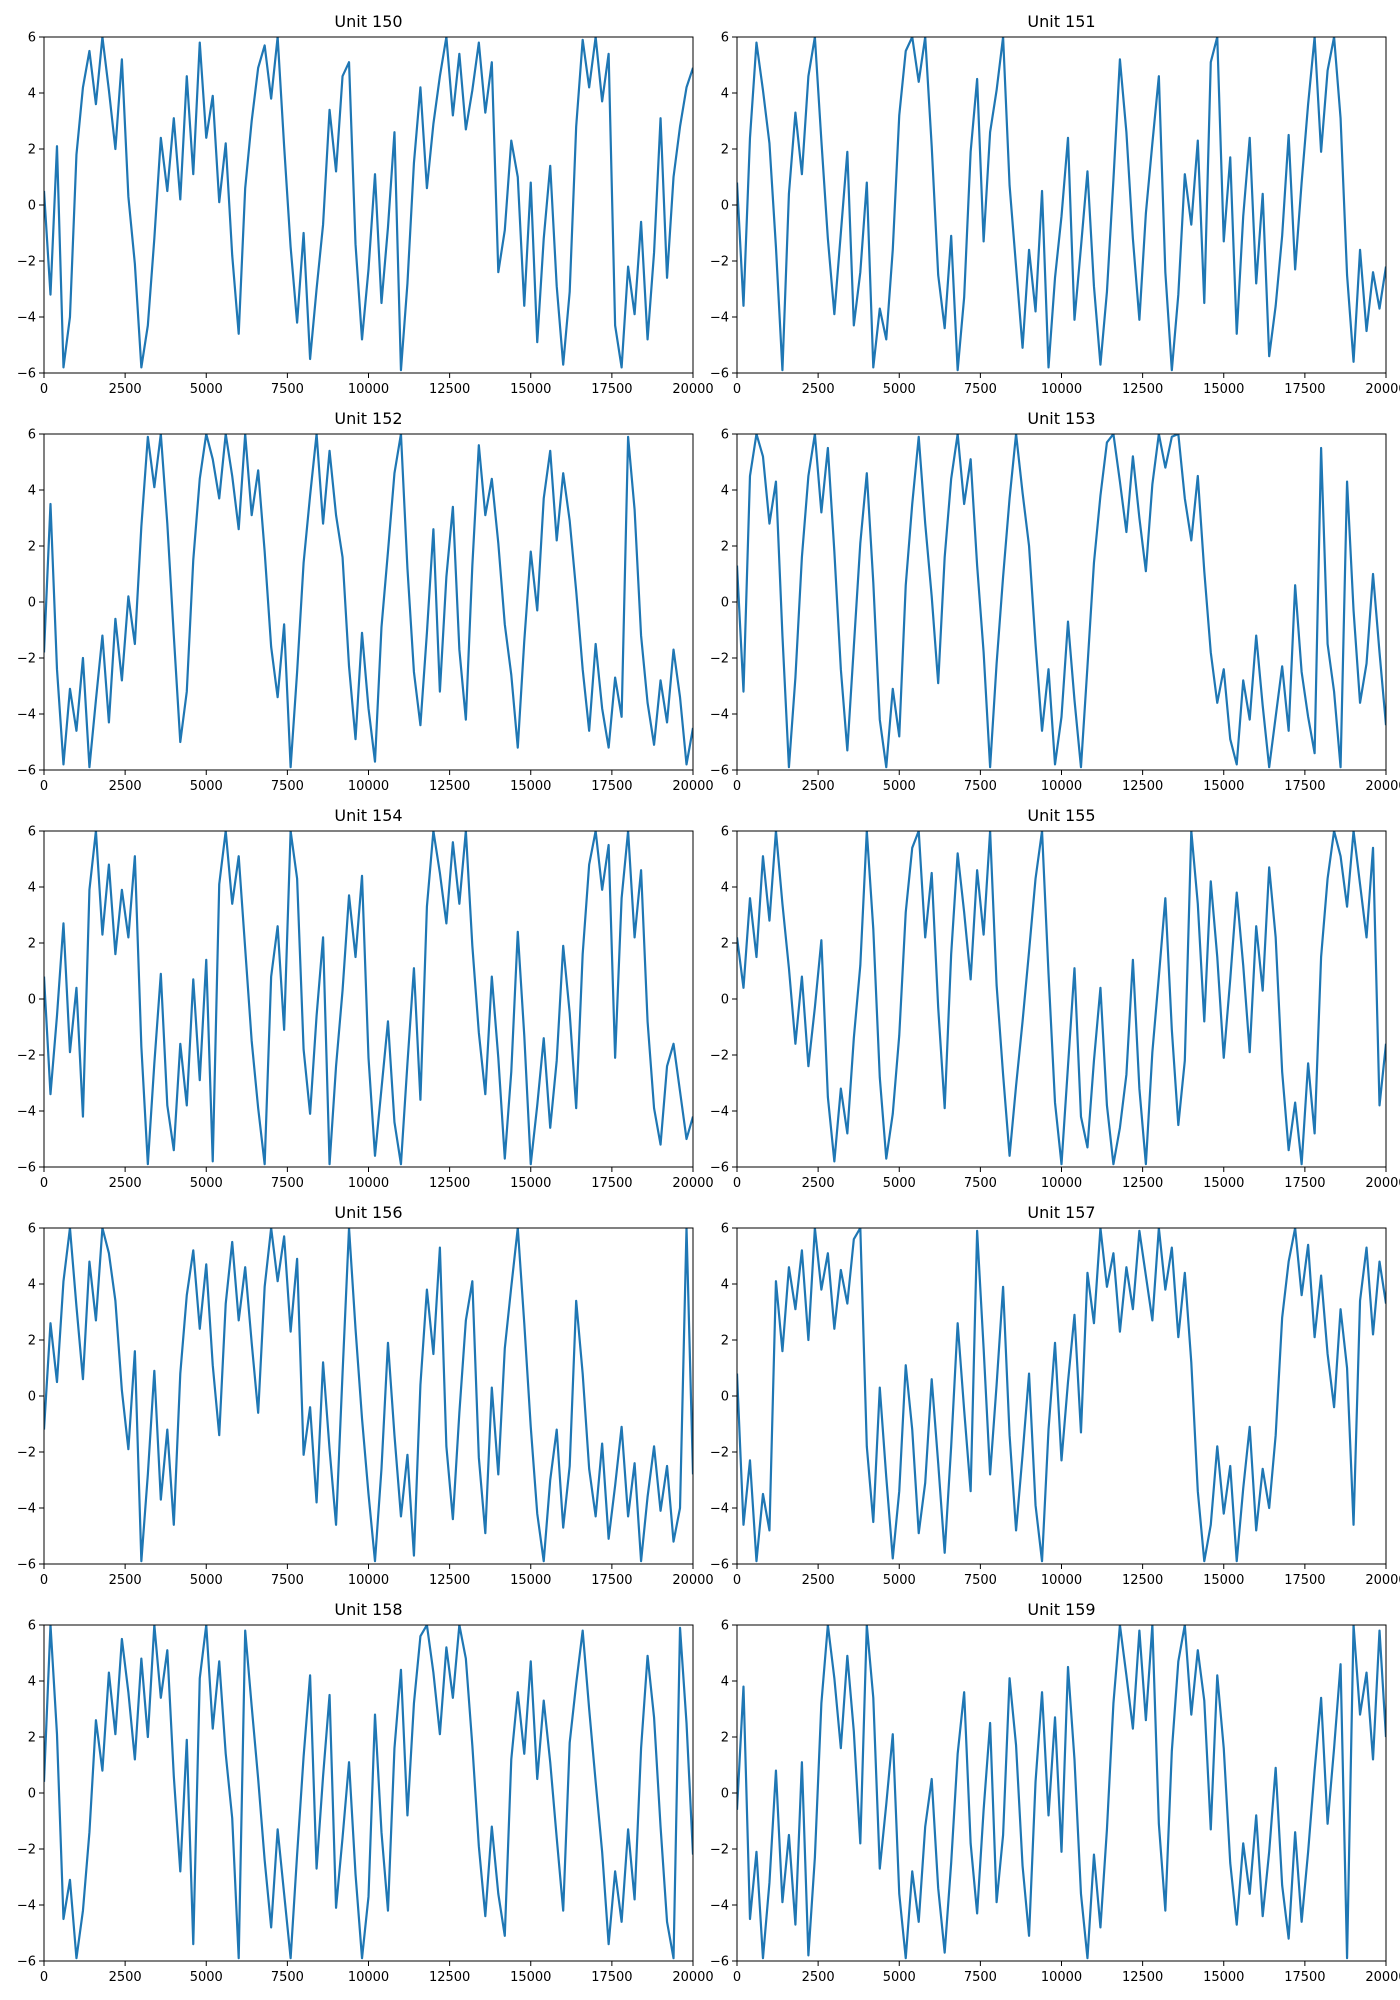 The width and height of the screenshot is (1400, 2000). Describe the element at coordinates (1061, 418) in the screenshot. I see `subplot-title: Unit 153` at that location.